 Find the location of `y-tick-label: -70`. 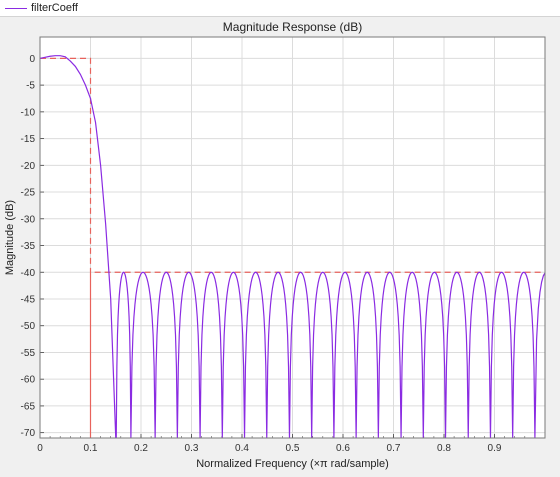

y-tick-label: -70 is located at coordinates (28, 433).